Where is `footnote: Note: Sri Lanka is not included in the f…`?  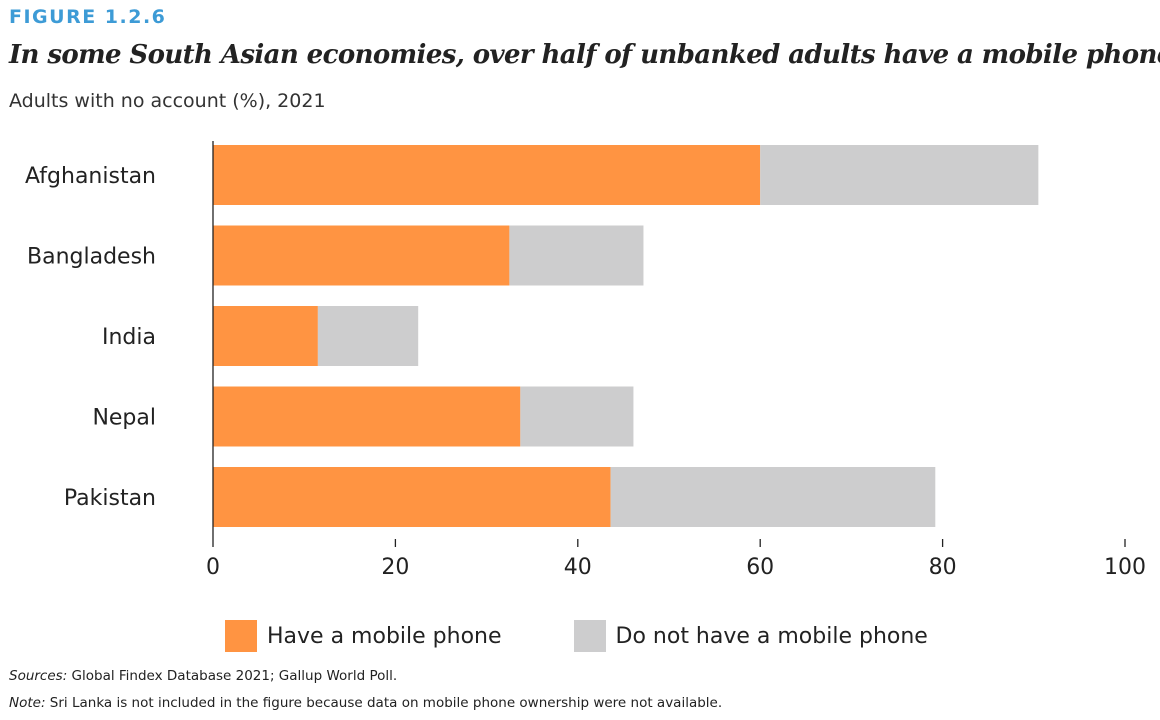
footnote: Note: Sri Lanka is not included in the f… is located at coordinates (365, 703).